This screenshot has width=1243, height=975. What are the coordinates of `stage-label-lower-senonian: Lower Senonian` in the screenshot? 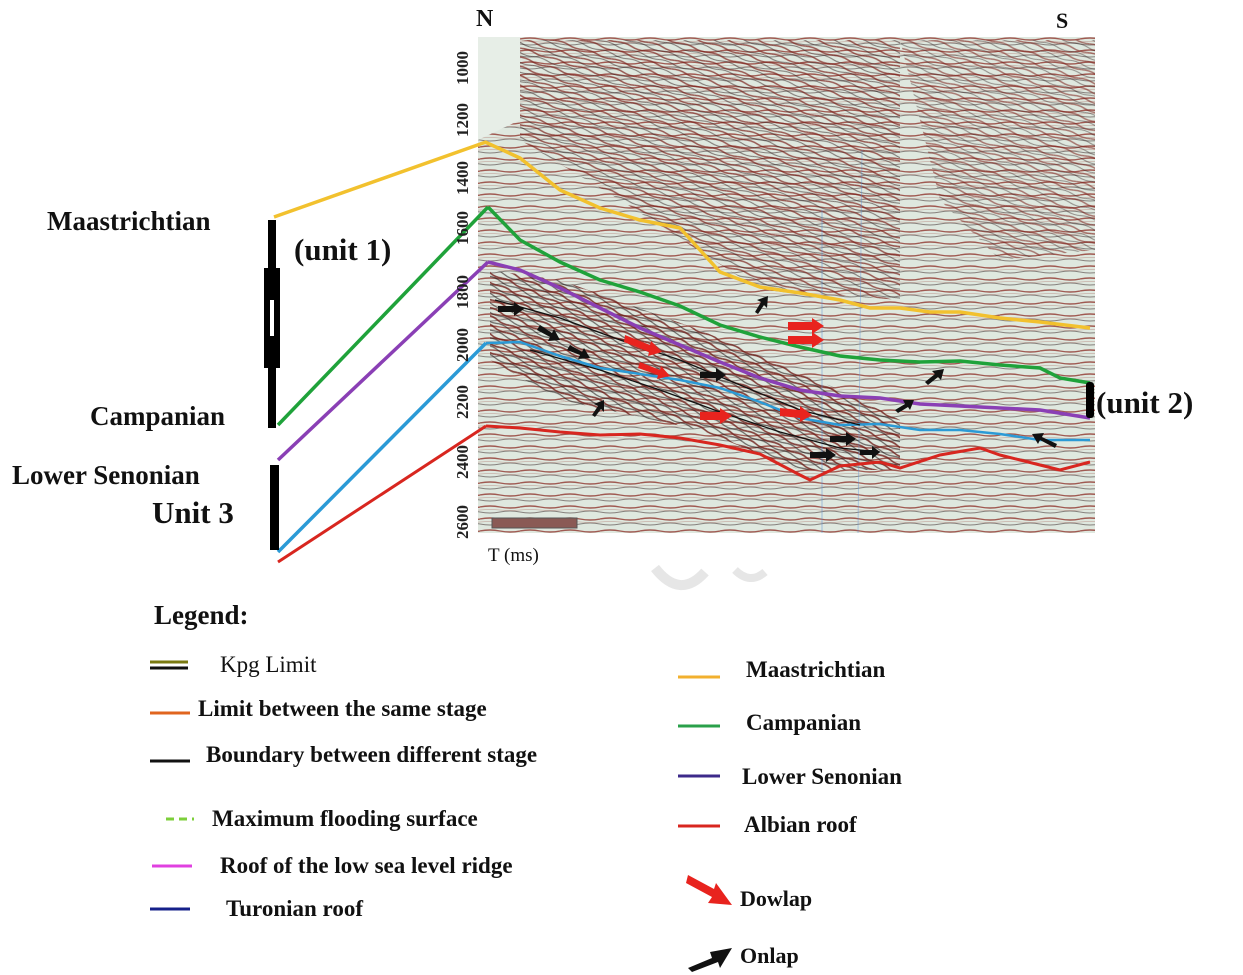 It's located at (106, 475).